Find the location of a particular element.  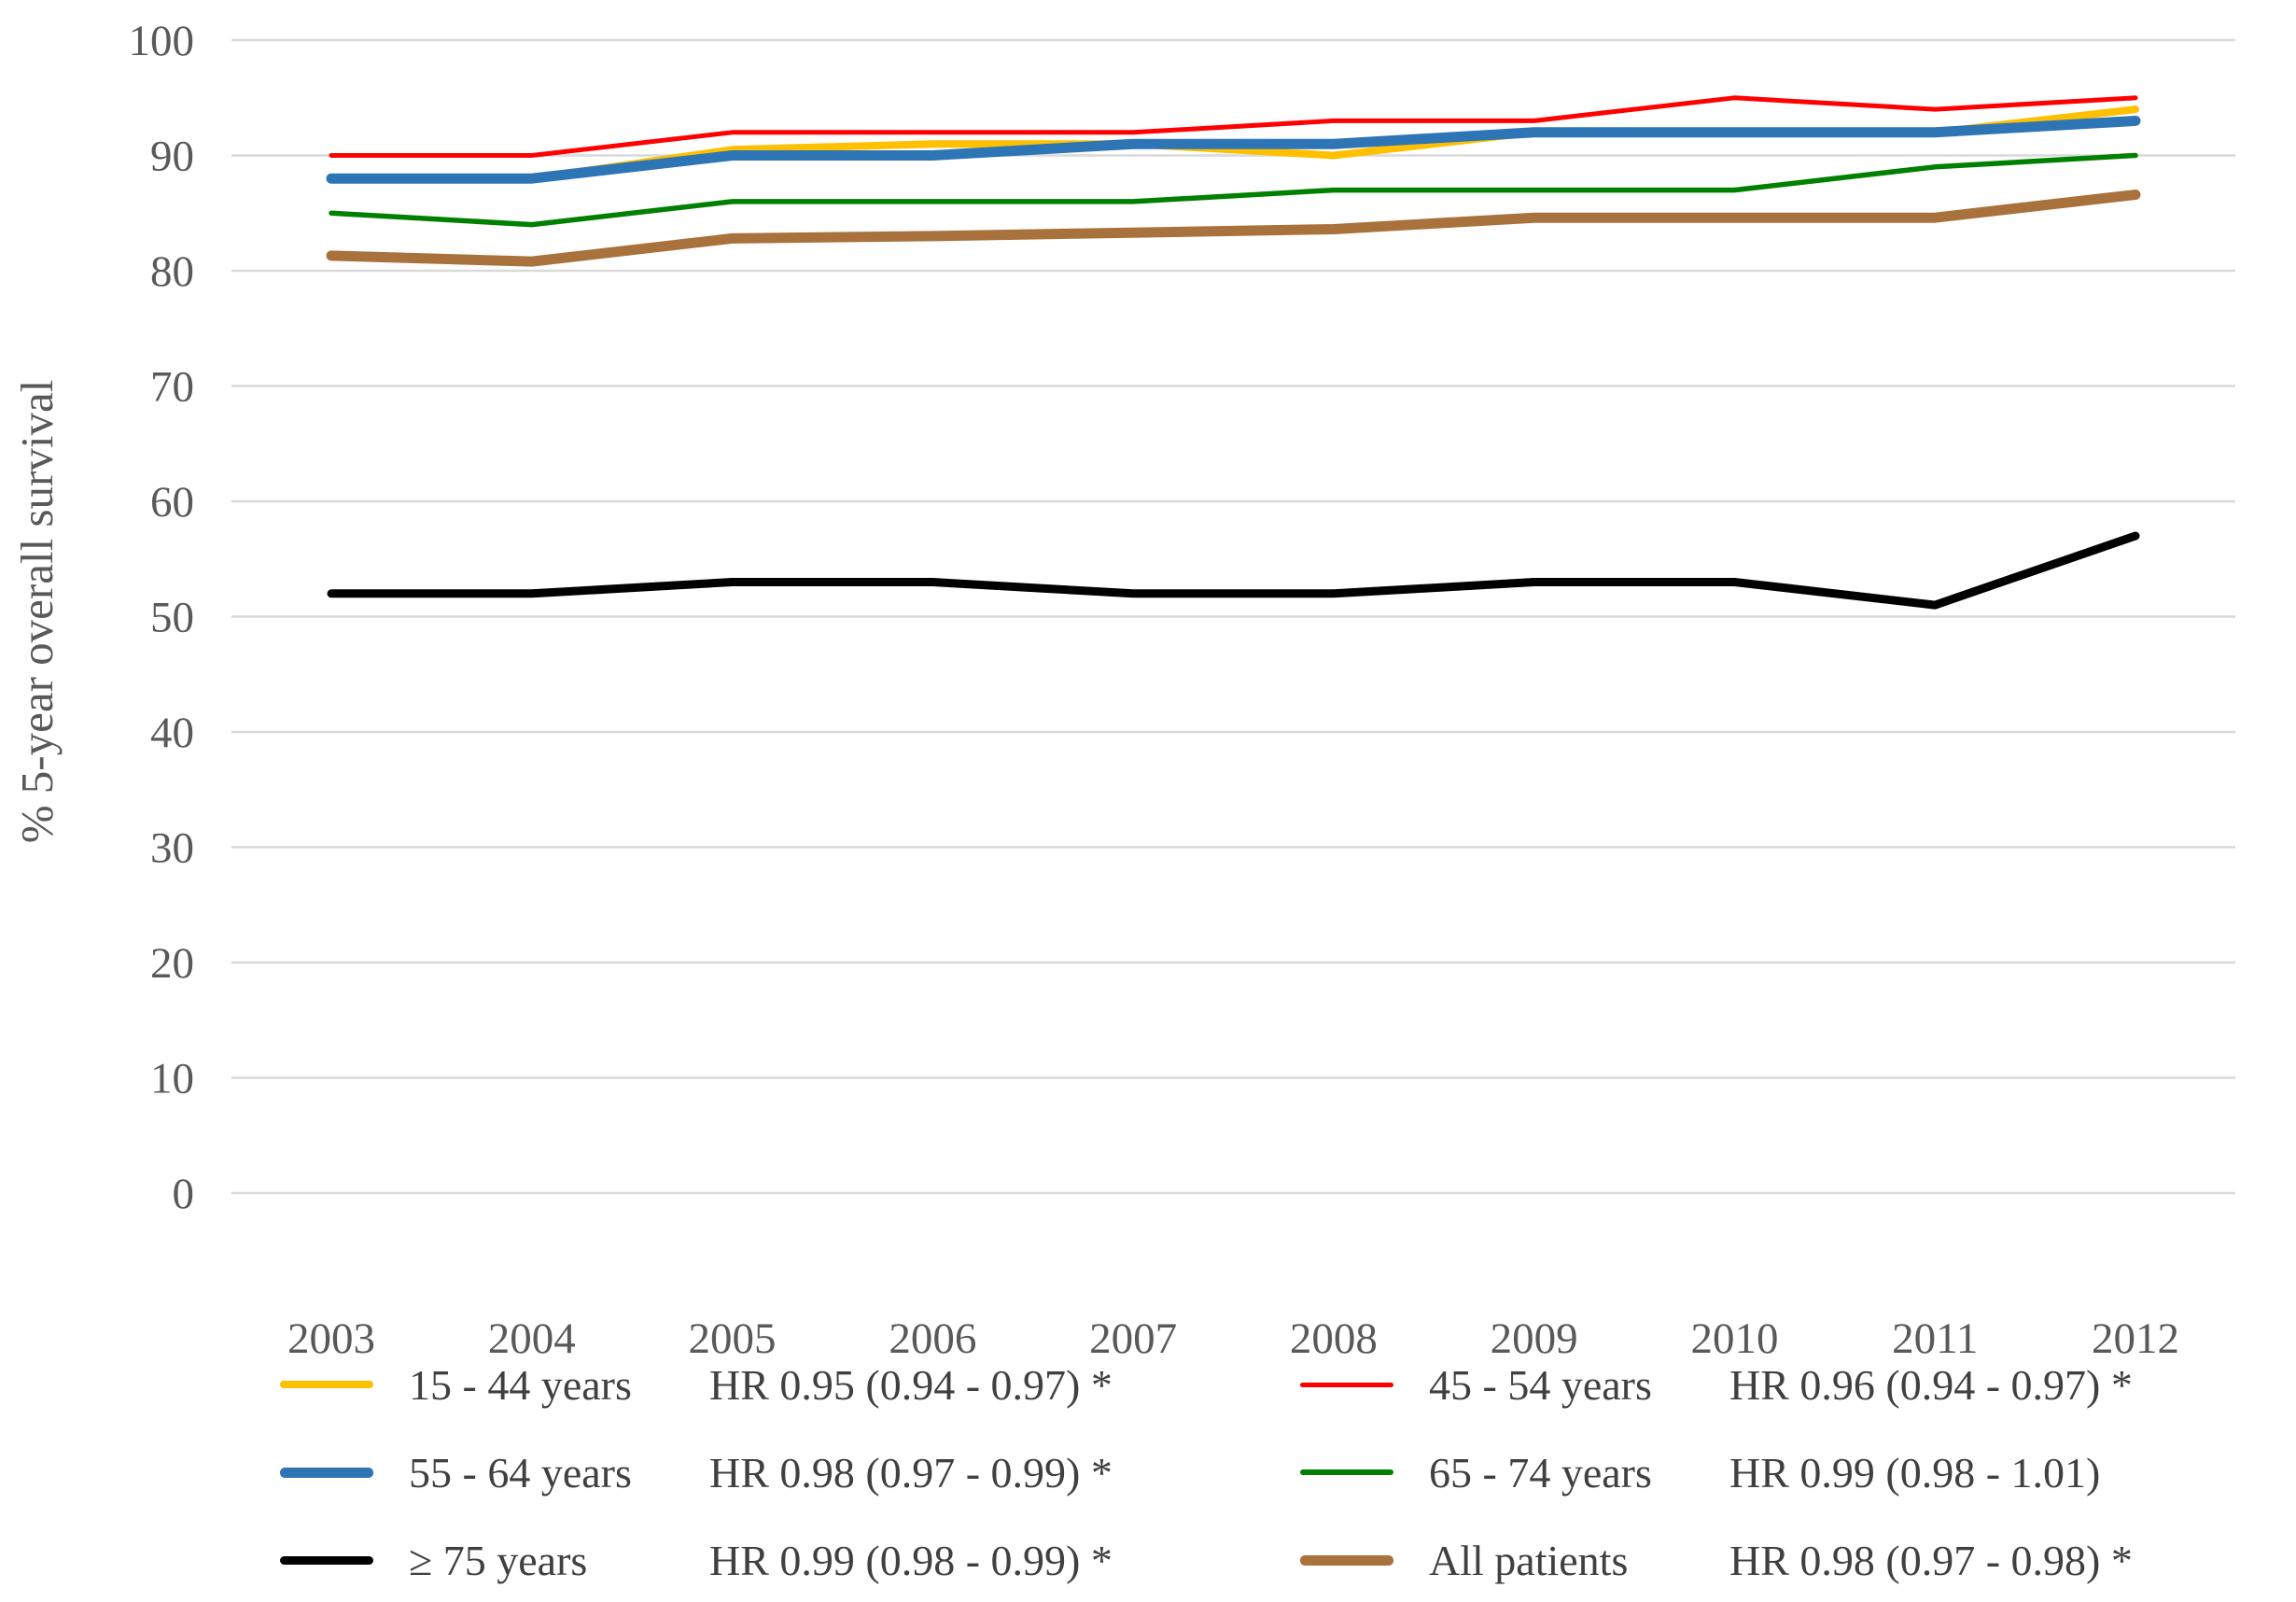

x-tick-label: 2005 is located at coordinates (733, 1338).